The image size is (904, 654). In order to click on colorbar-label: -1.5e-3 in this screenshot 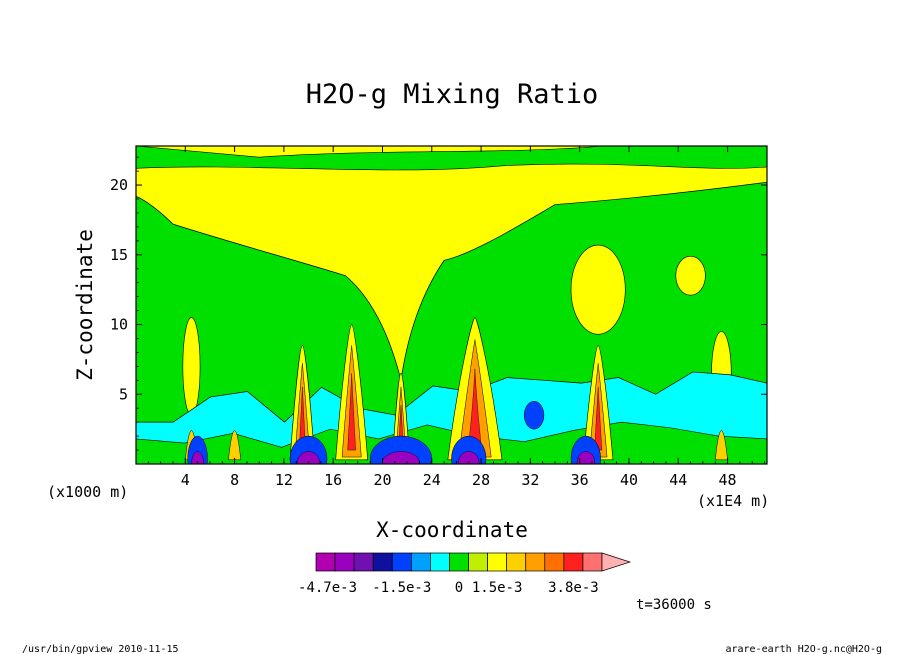, I will do `click(401, 588)`.